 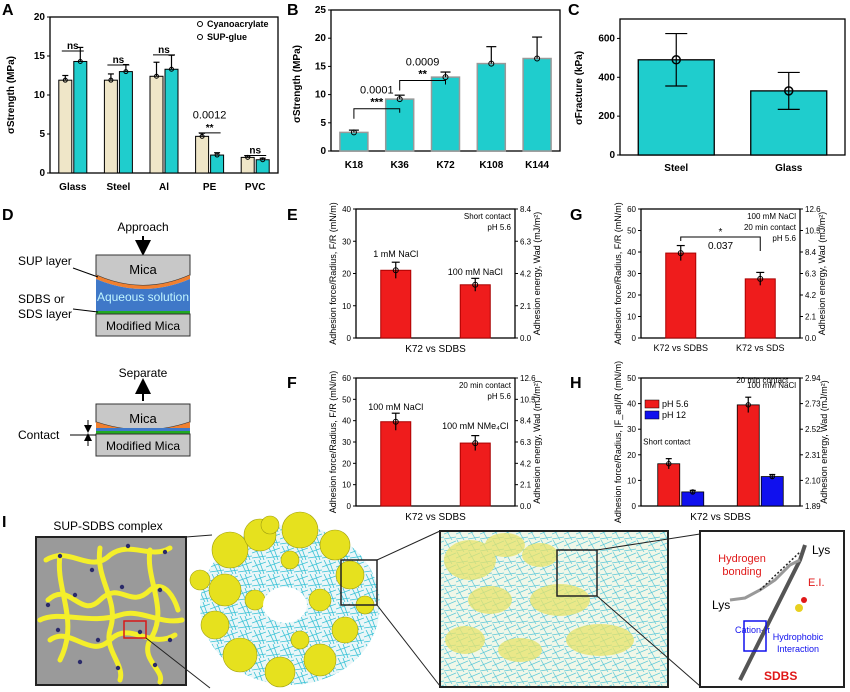 What do you see at coordinates (491, 165) in the screenshot?
I see `x-tick-label: K108` at bounding box center [491, 165].